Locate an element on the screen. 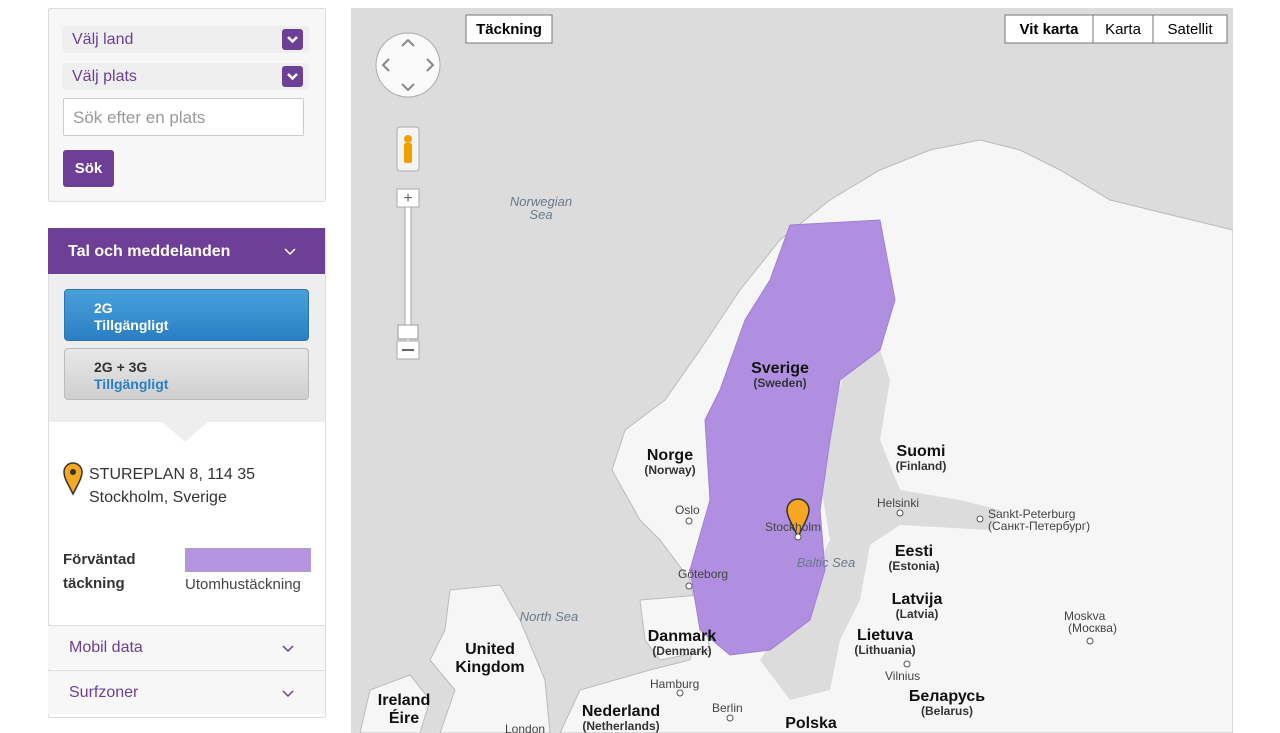 The image size is (1280, 733). city-label: (Санкт-Петербург) is located at coordinates (1039, 526).